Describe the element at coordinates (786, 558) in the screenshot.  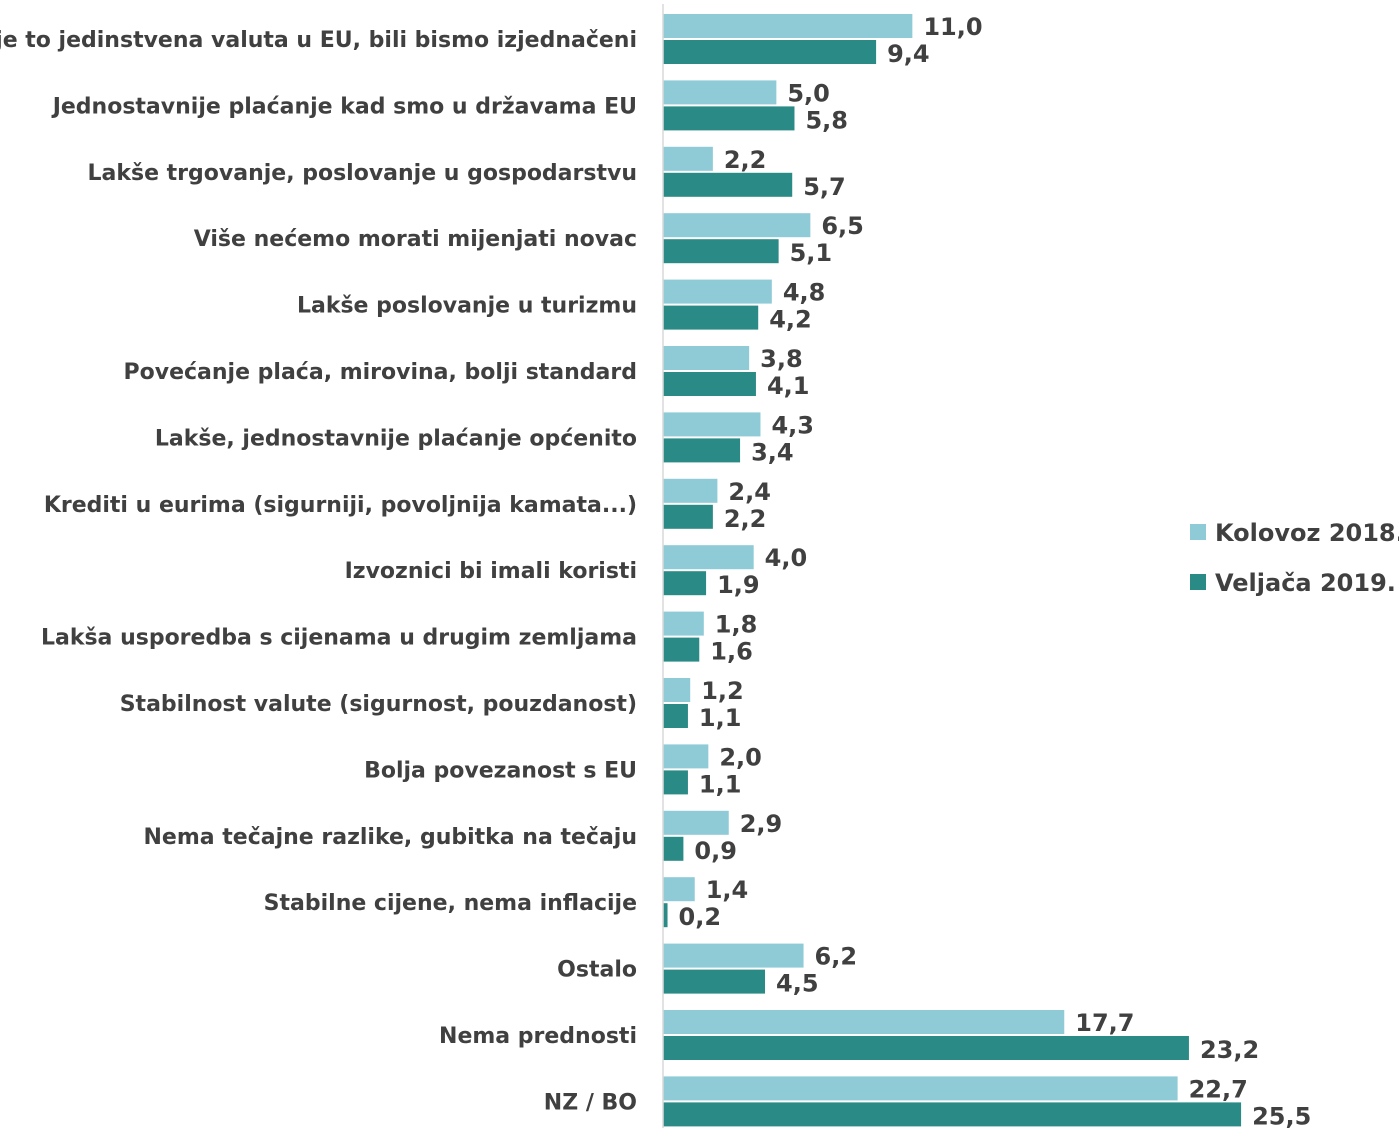
I see `bar-value-label: 4,0` at that location.